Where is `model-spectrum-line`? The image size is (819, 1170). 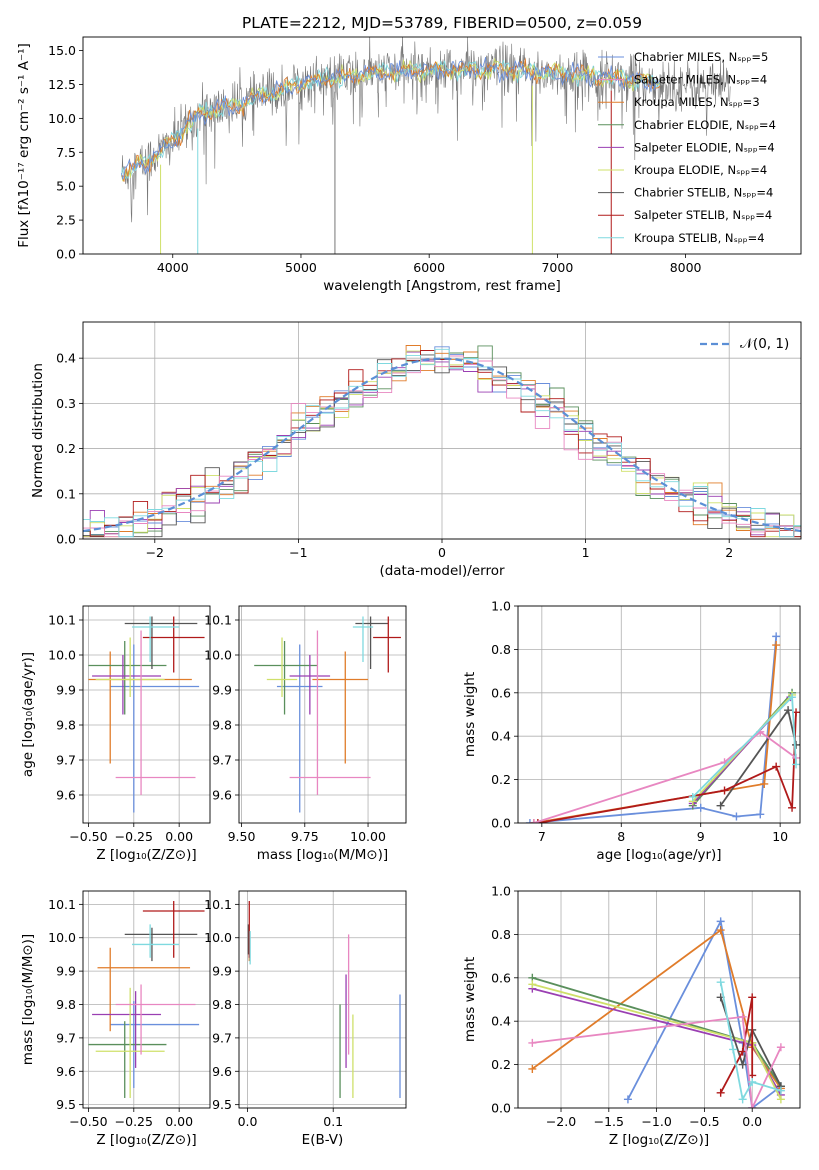
model-spectrum-line is located at coordinates (391, 119).